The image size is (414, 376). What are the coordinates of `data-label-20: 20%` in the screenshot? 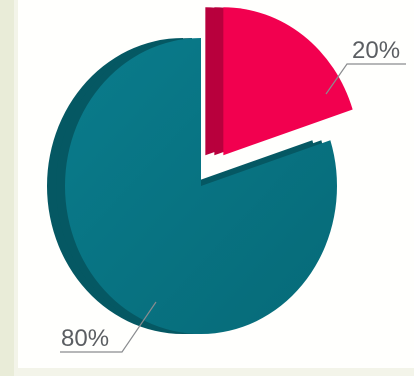 It's located at (376, 50).